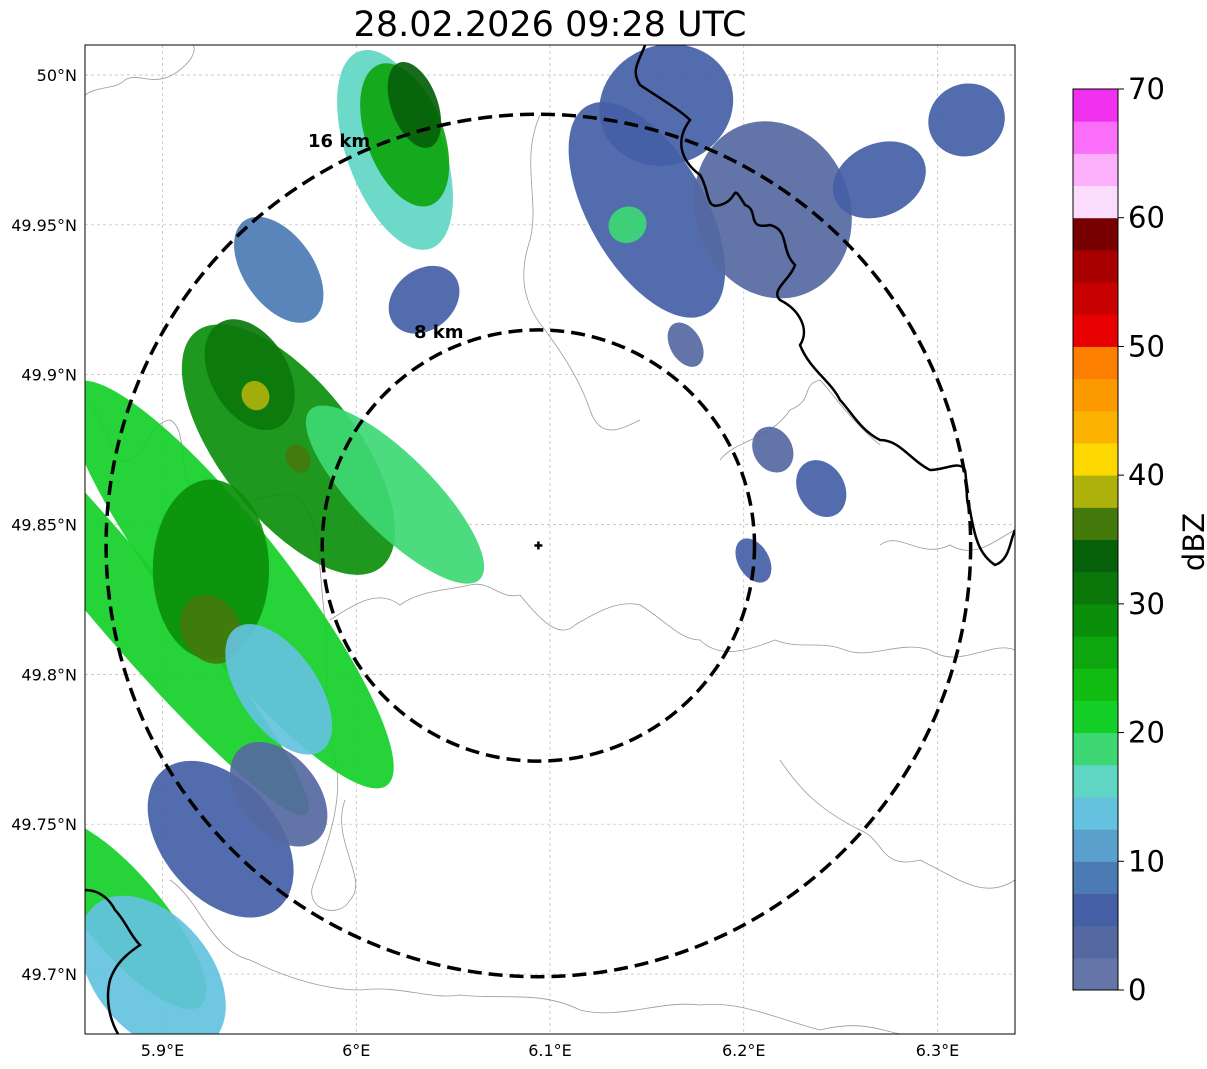 The width and height of the screenshot is (1207, 1069). I want to click on radar-location-marker, so click(538, 545).